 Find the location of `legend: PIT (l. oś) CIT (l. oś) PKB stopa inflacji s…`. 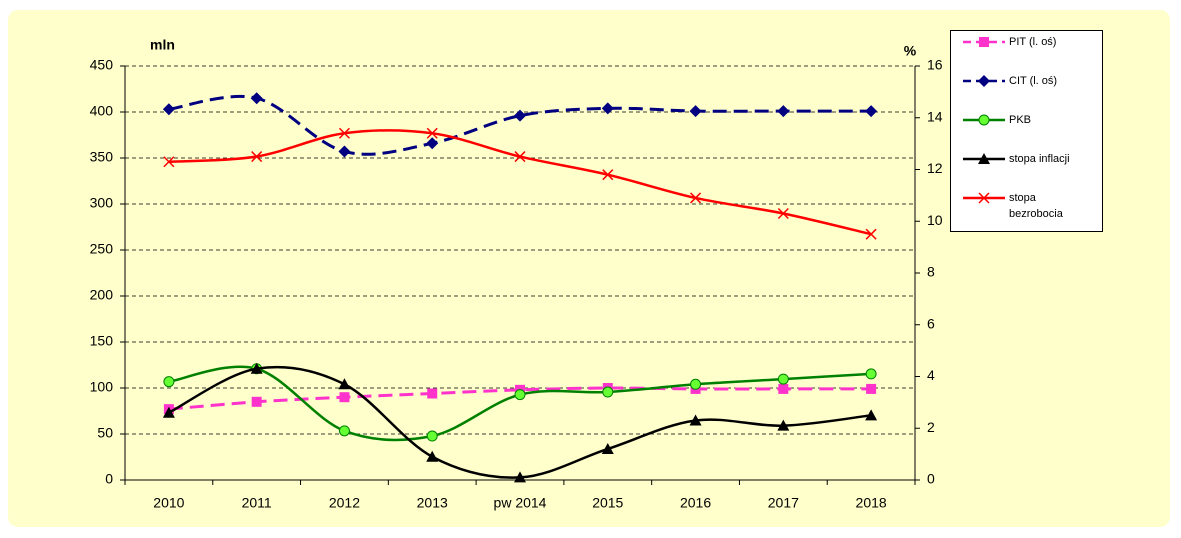

legend: PIT (l. oś) CIT (l. oś) PKB stopa inflacji s… is located at coordinates (1026, 131).